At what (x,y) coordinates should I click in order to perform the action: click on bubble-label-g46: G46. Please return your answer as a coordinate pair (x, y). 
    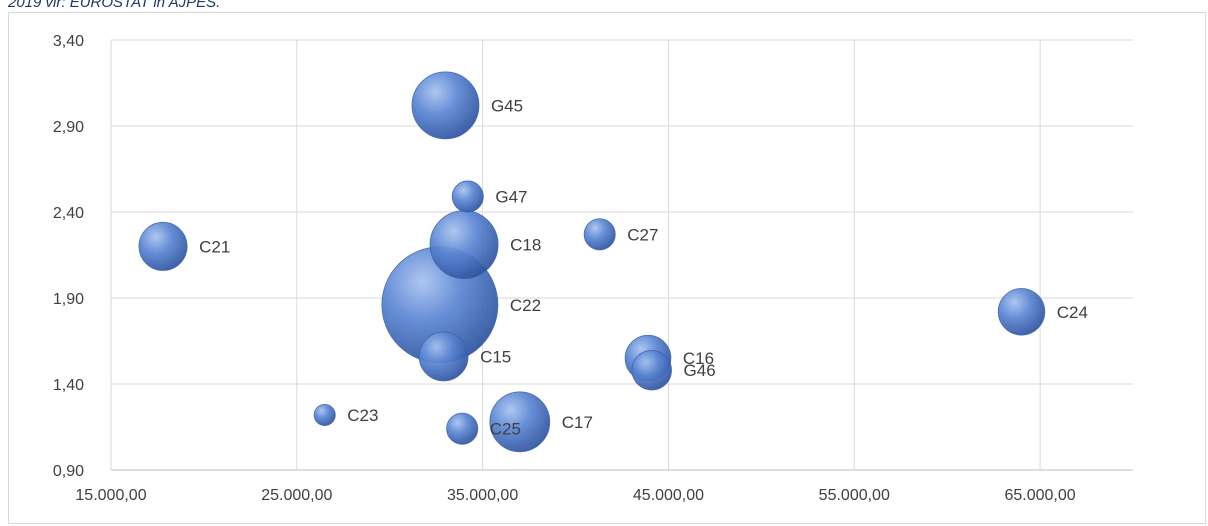
    Looking at the image, I should click on (700, 370).